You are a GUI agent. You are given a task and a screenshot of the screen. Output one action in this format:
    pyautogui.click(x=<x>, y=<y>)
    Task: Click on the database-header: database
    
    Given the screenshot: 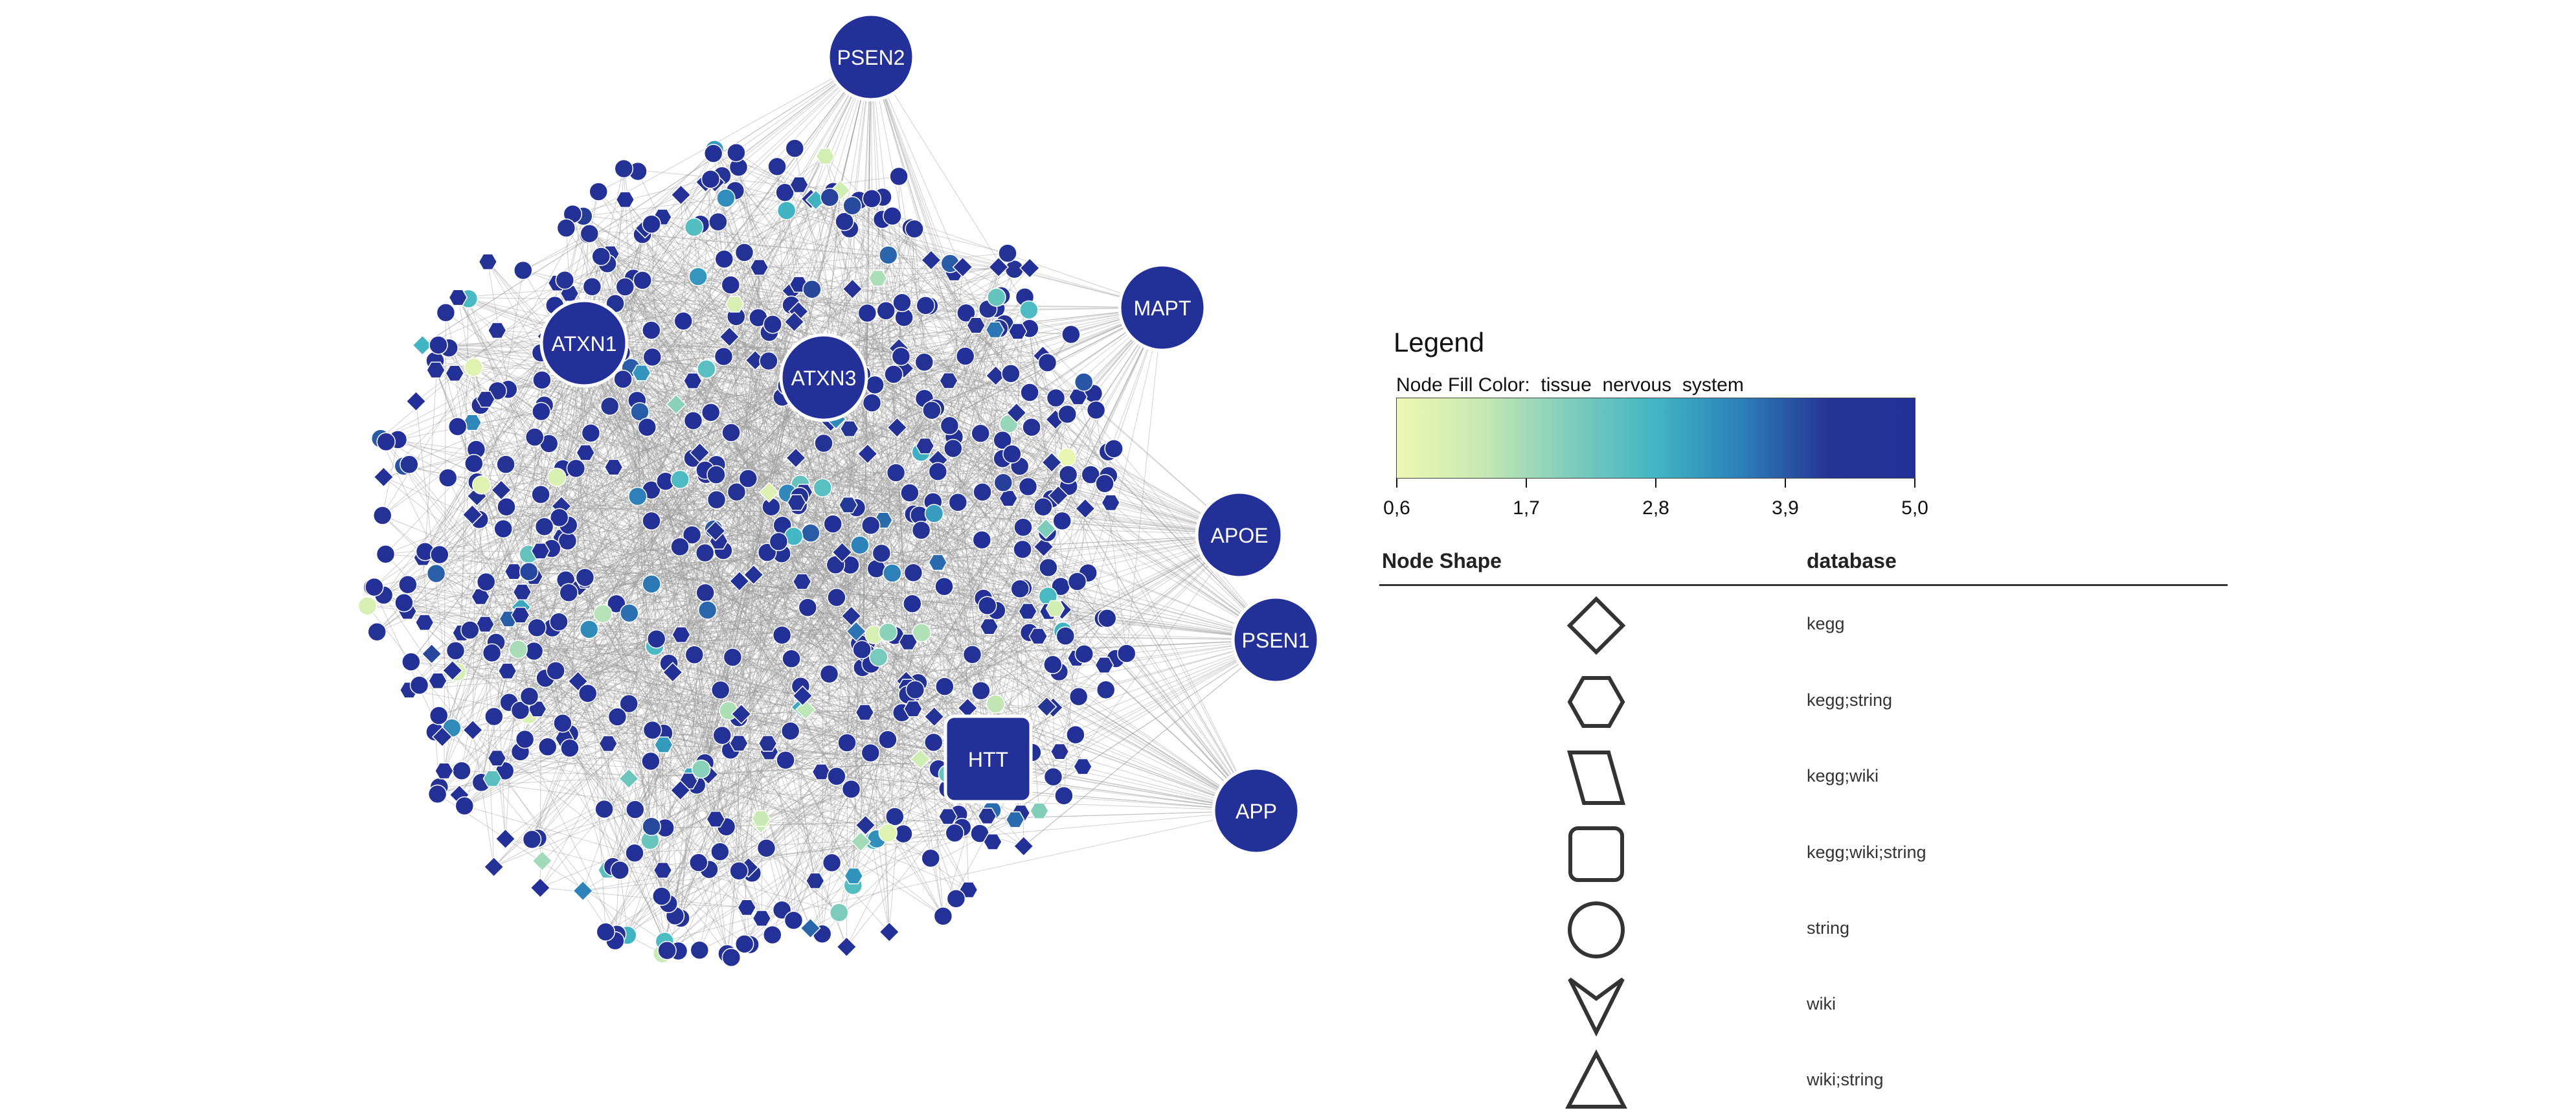 What is the action you would take?
    pyautogui.click(x=1852, y=560)
    